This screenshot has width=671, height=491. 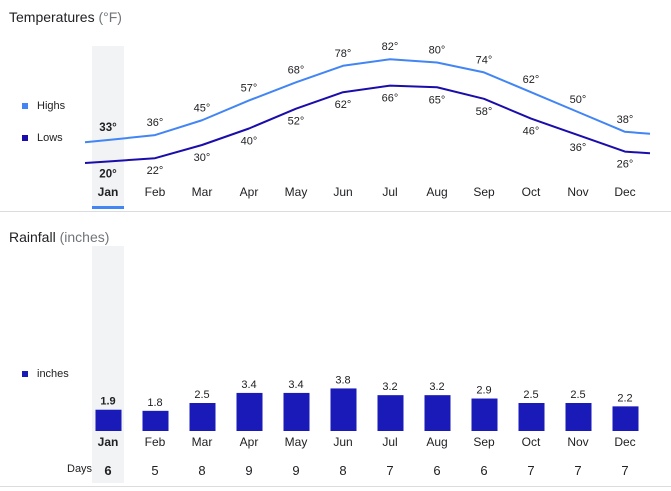 What do you see at coordinates (342, 192) in the screenshot?
I see `temp-month-label-jun: Jun` at bounding box center [342, 192].